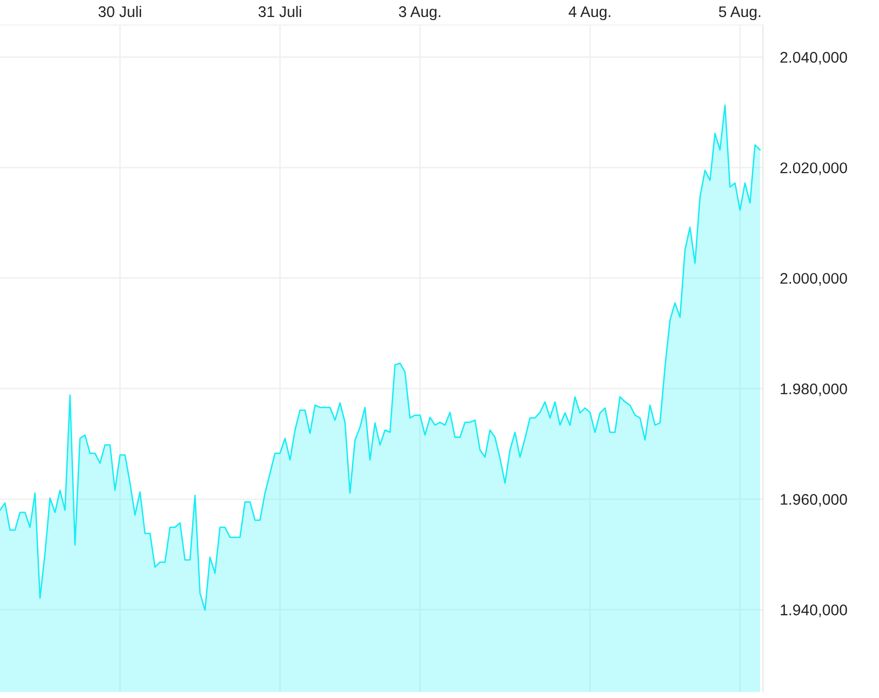  What do you see at coordinates (814, 169) in the screenshot?
I see `y-tick-label: 2.020,000` at bounding box center [814, 169].